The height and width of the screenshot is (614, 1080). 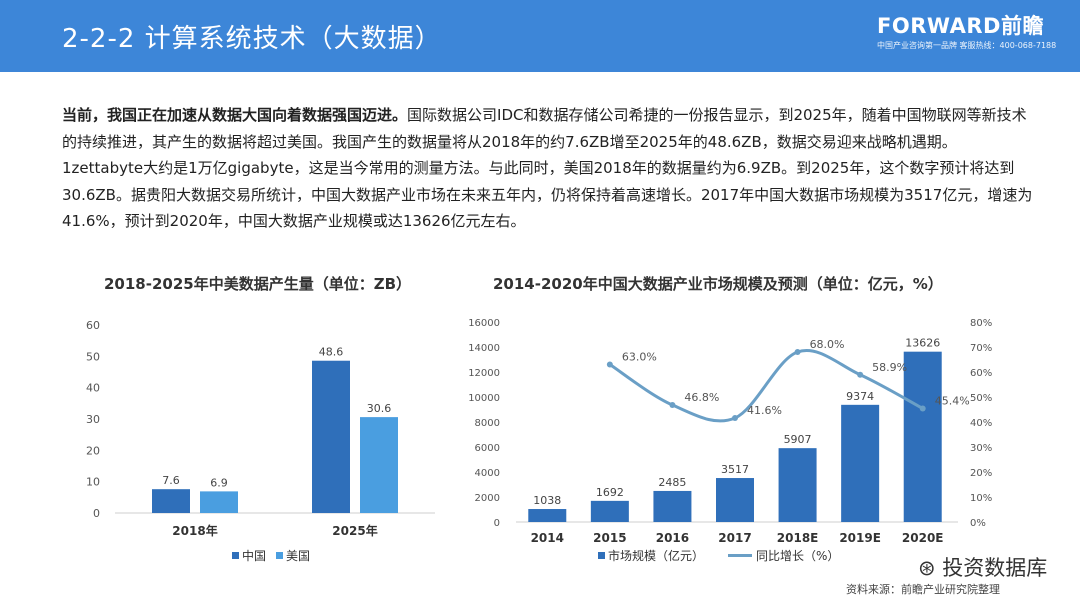 I want to click on chart2-y-tick: 16000, so click(x=484, y=323).